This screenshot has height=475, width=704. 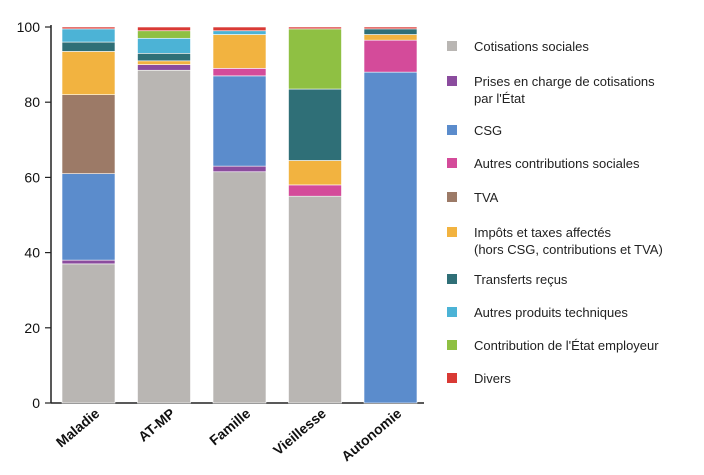 What do you see at coordinates (315, 190) in the screenshot?
I see `bar-segment-vieillesse-autres-contributions-sociales` at bounding box center [315, 190].